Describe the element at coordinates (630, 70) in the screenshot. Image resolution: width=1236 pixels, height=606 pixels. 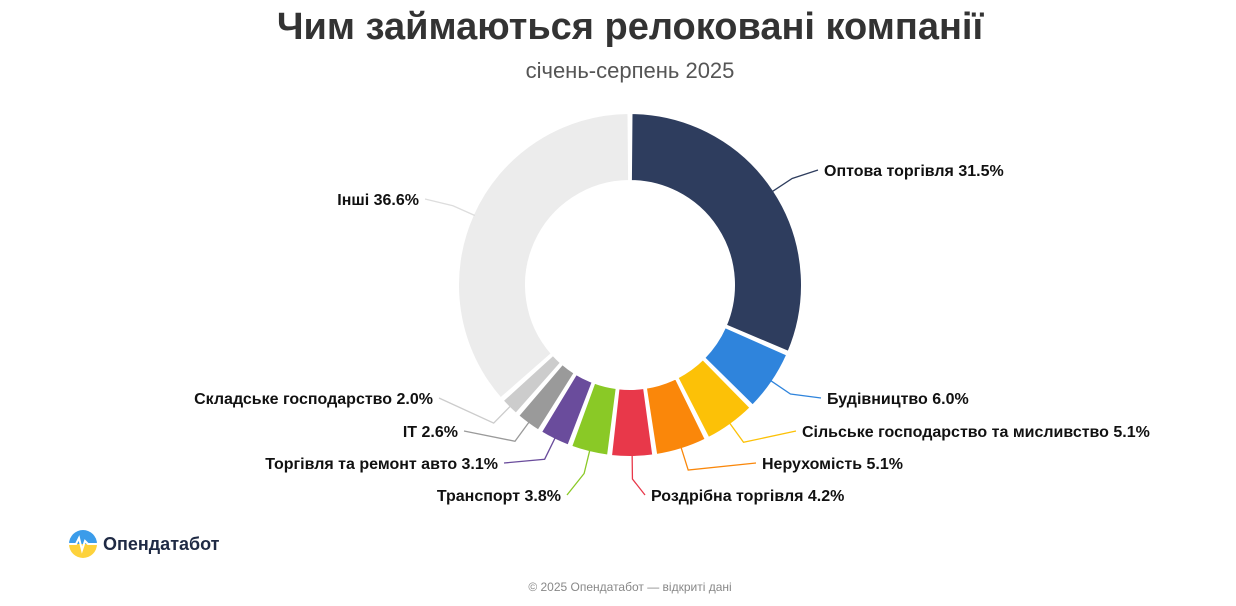
I see `chart-subtitle: січень-серпень 2025` at that location.